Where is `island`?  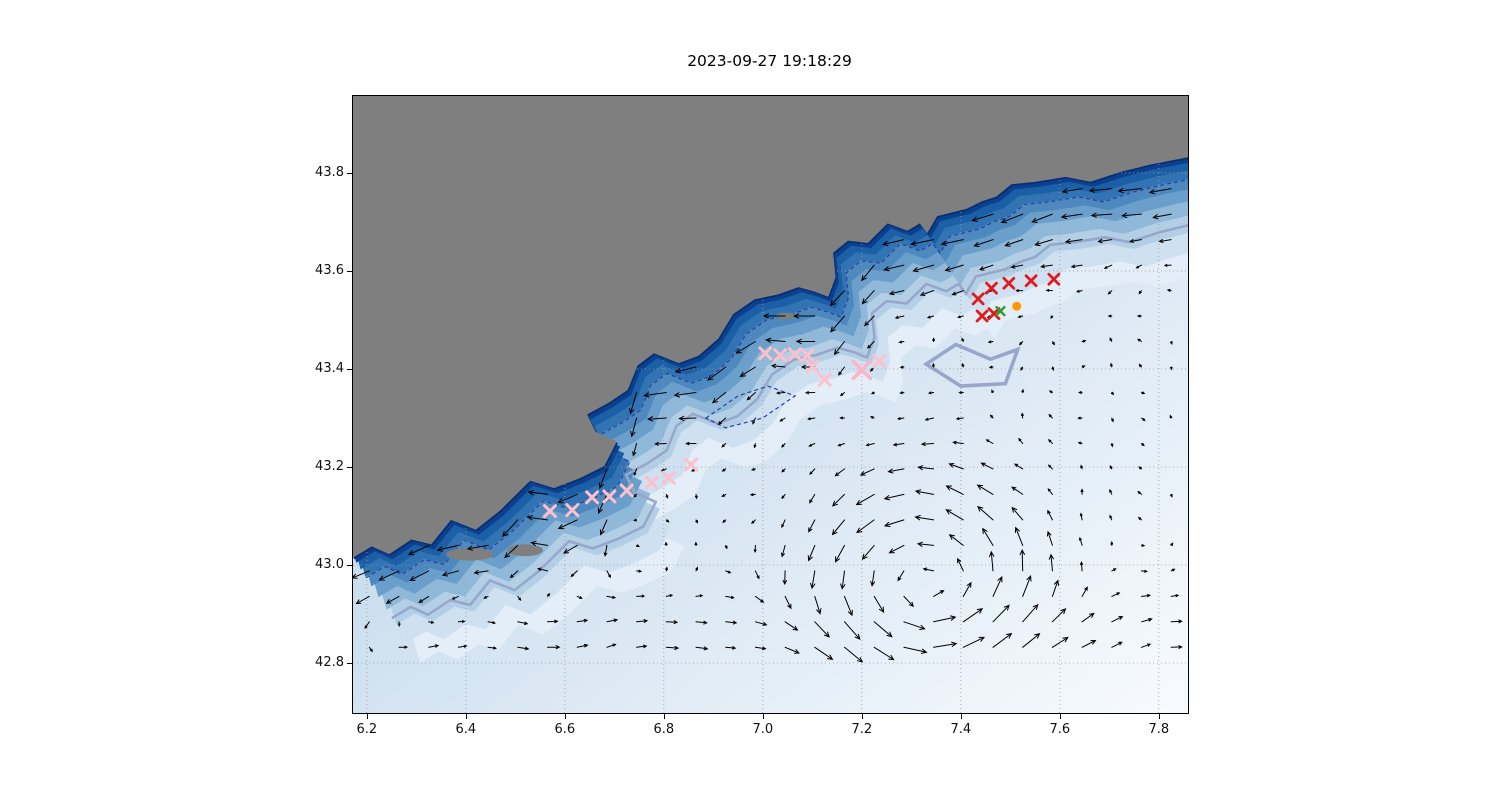 island is located at coordinates (786, 316).